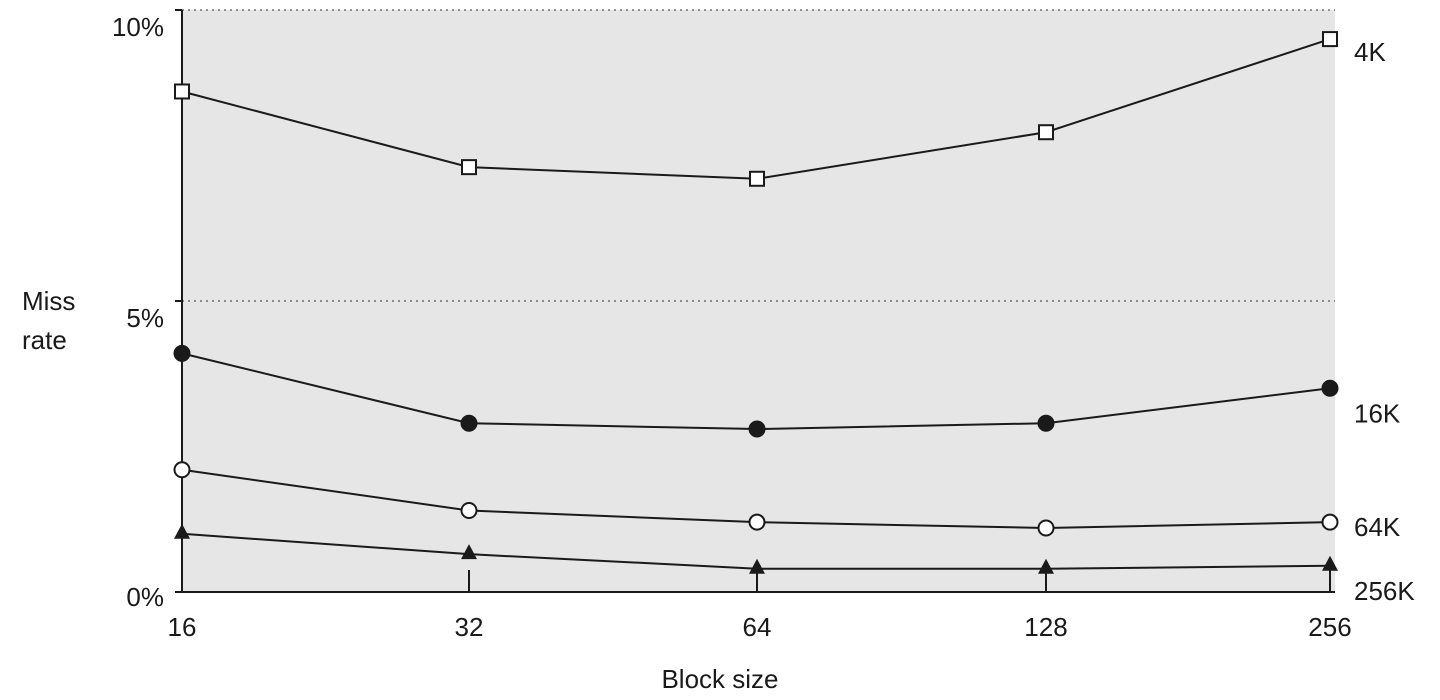 The image size is (1440, 700). I want to click on series-label-4K: 4K, so click(1370, 52).